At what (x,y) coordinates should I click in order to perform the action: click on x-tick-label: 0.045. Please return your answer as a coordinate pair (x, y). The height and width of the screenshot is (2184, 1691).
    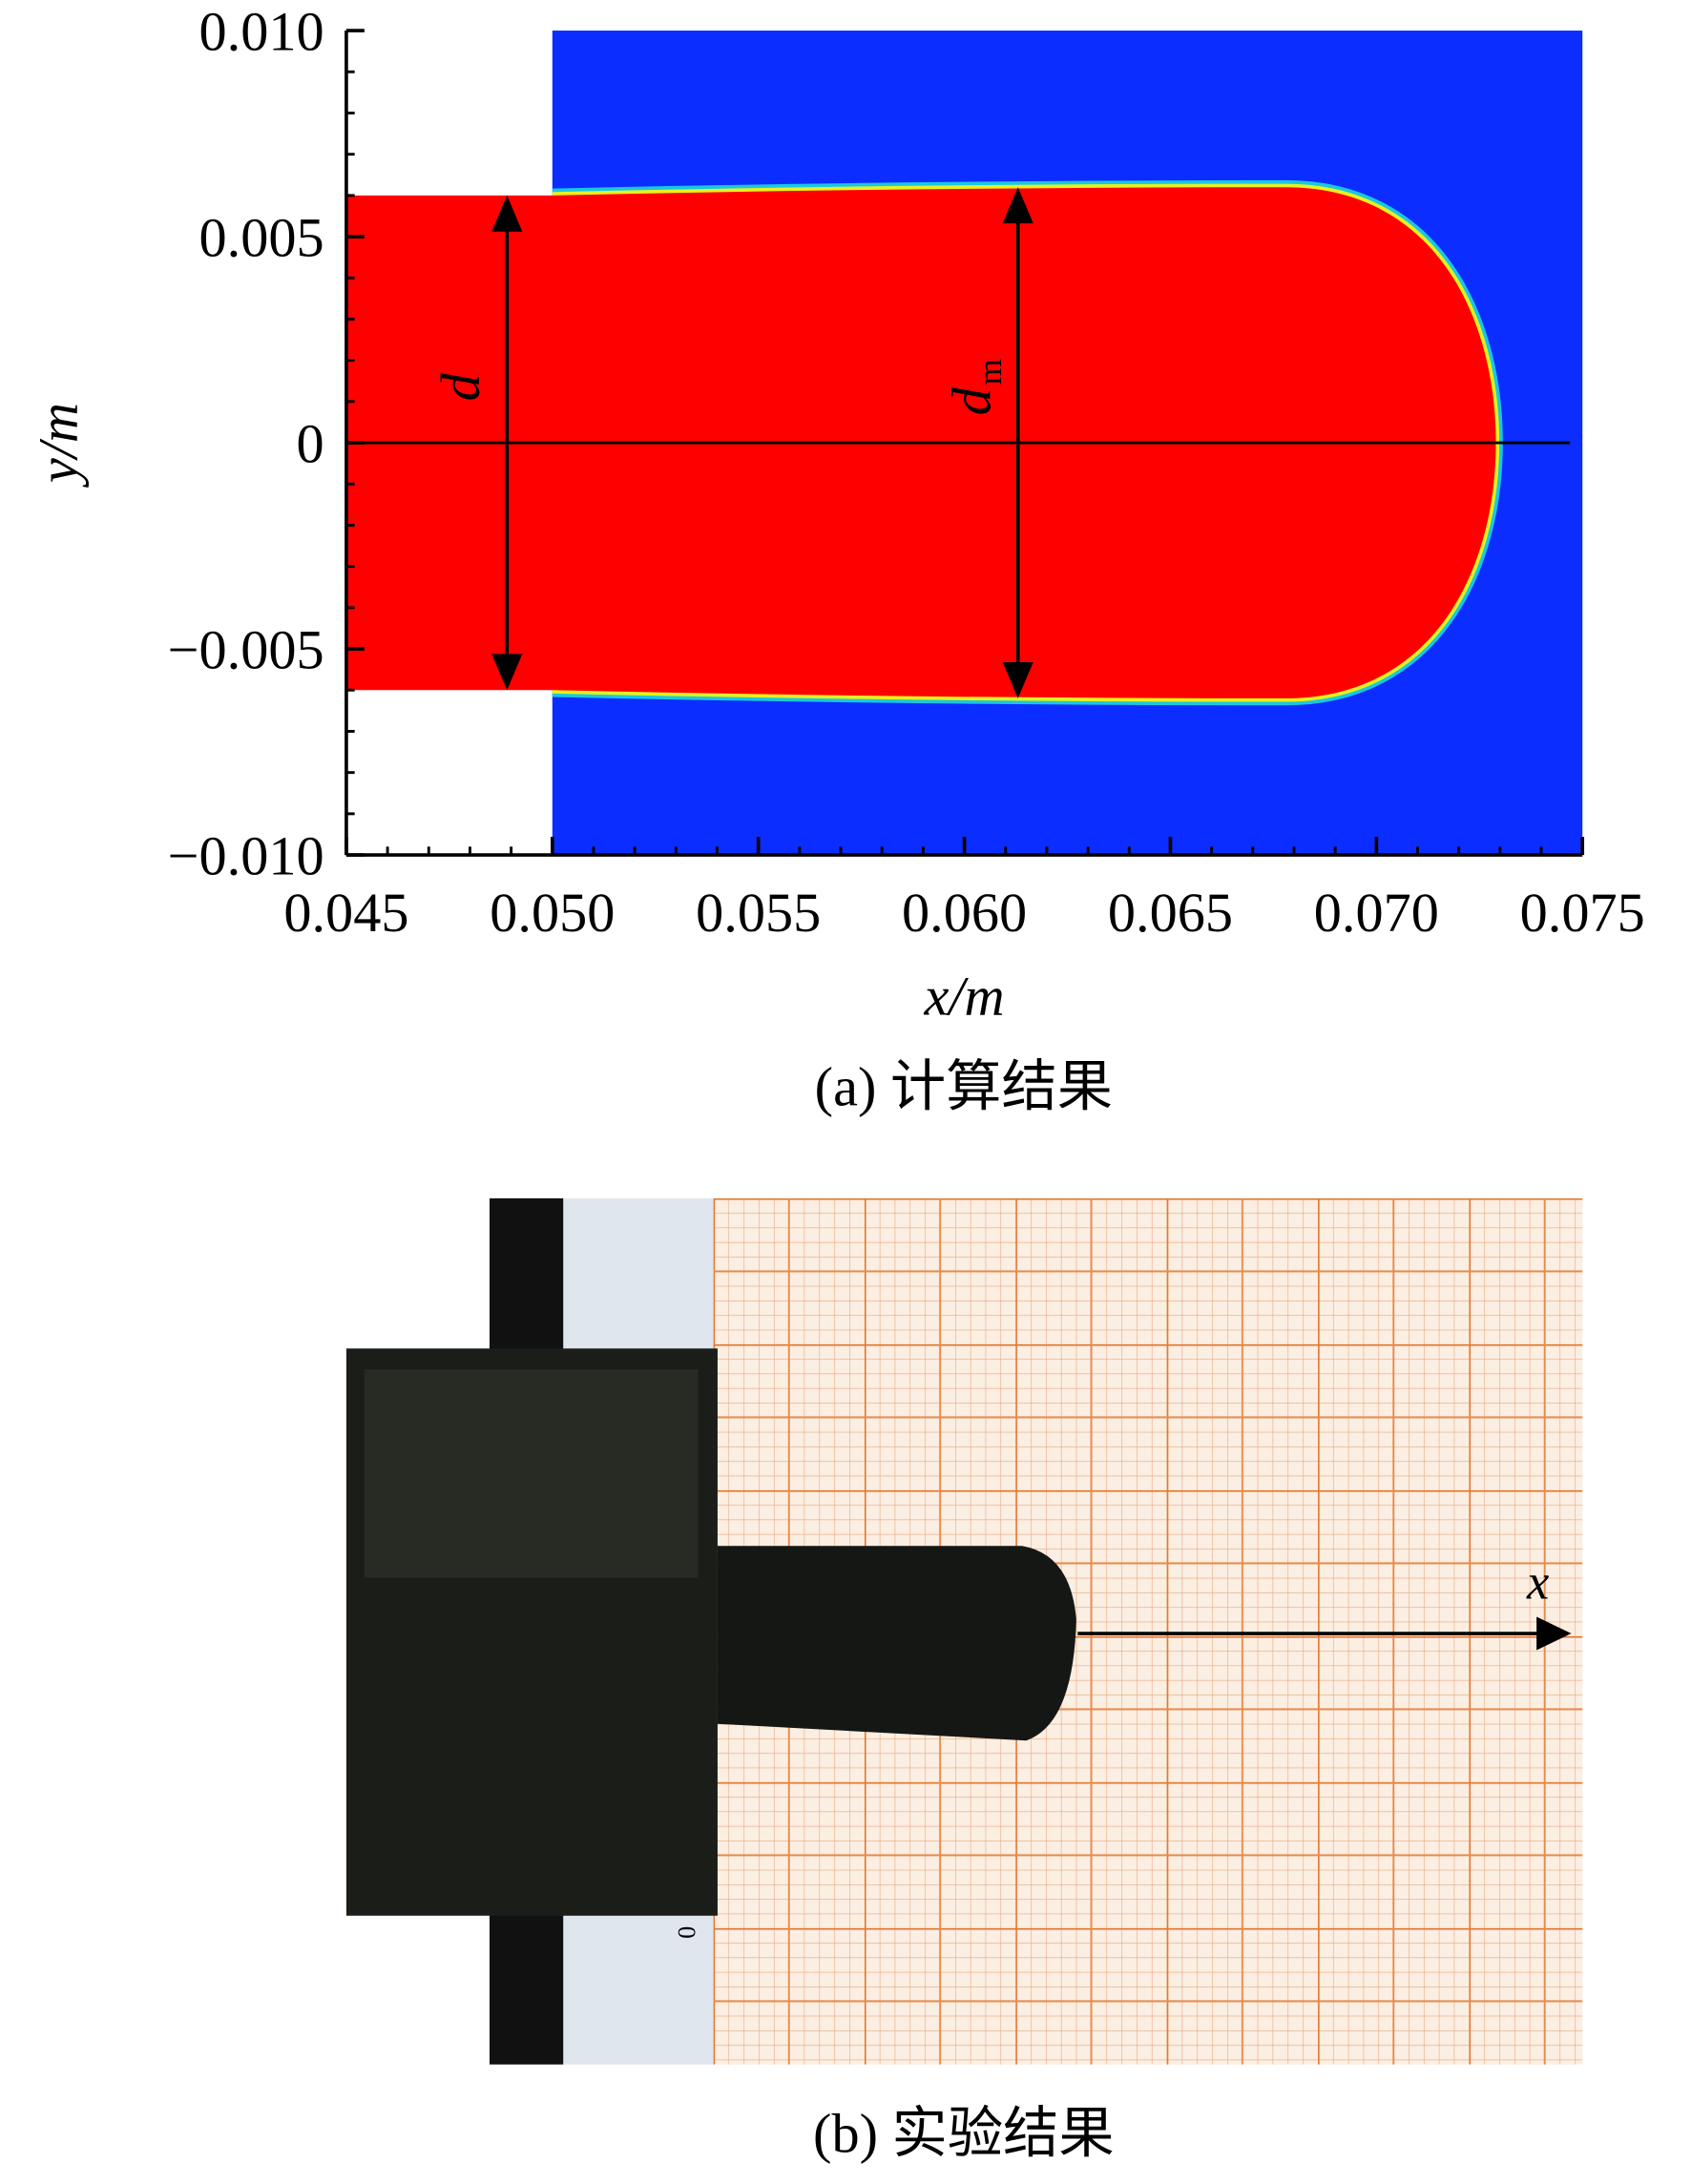
    Looking at the image, I should click on (345, 913).